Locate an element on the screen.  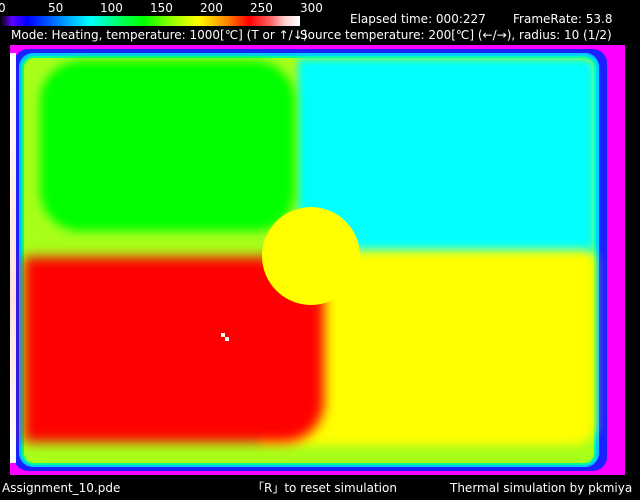
colorbar-tick-150: 150 is located at coordinates (161, 8).